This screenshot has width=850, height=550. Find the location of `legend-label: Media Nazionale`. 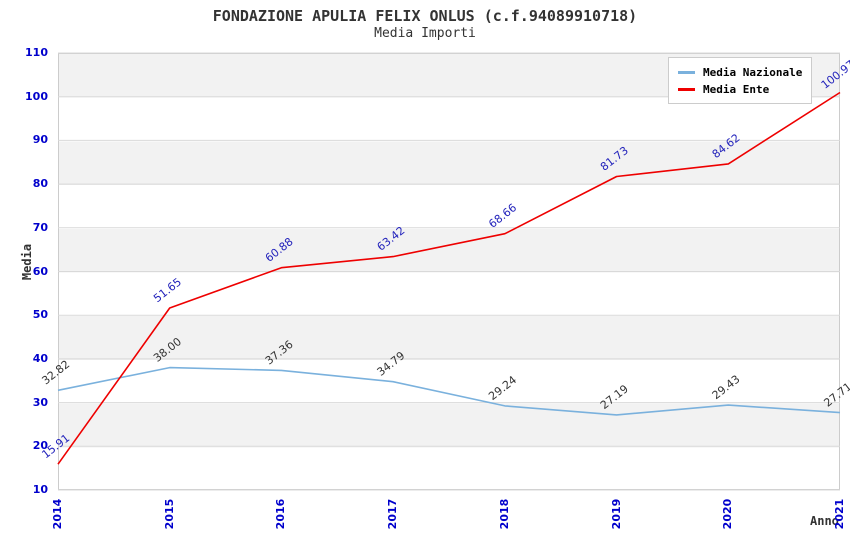

legend-label: Media Nazionale is located at coordinates (753, 72).